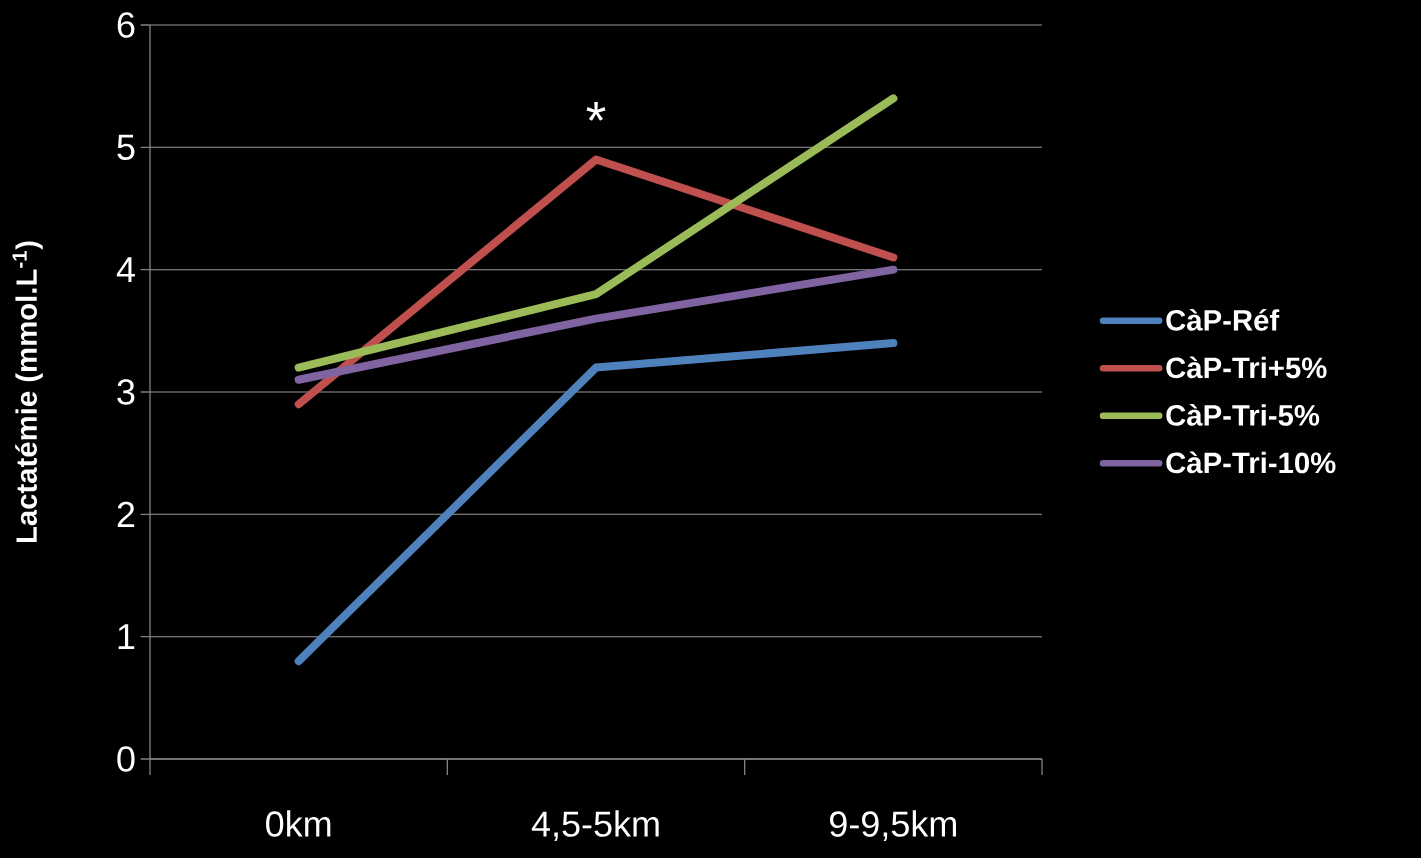 The height and width of the screenshot is (858, 1421). I want to click on y-tick-label: 4, so click(125, 270).